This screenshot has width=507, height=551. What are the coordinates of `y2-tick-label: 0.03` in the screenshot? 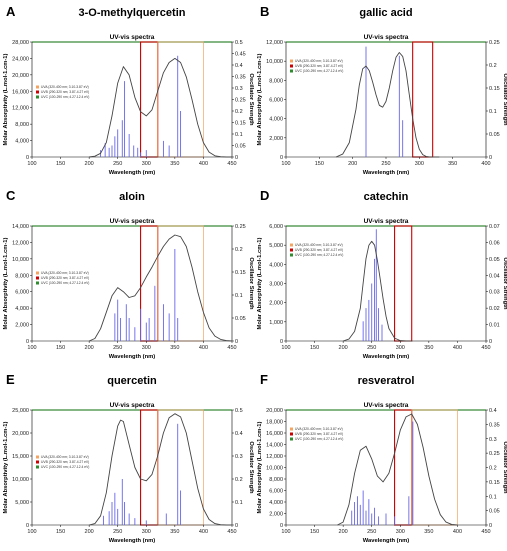 It's located at (494, 293).